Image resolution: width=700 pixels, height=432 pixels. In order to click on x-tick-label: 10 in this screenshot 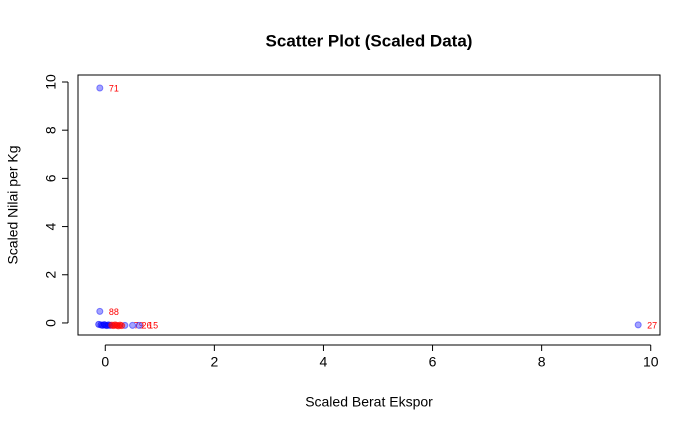, I will do `click(651, 362)`.